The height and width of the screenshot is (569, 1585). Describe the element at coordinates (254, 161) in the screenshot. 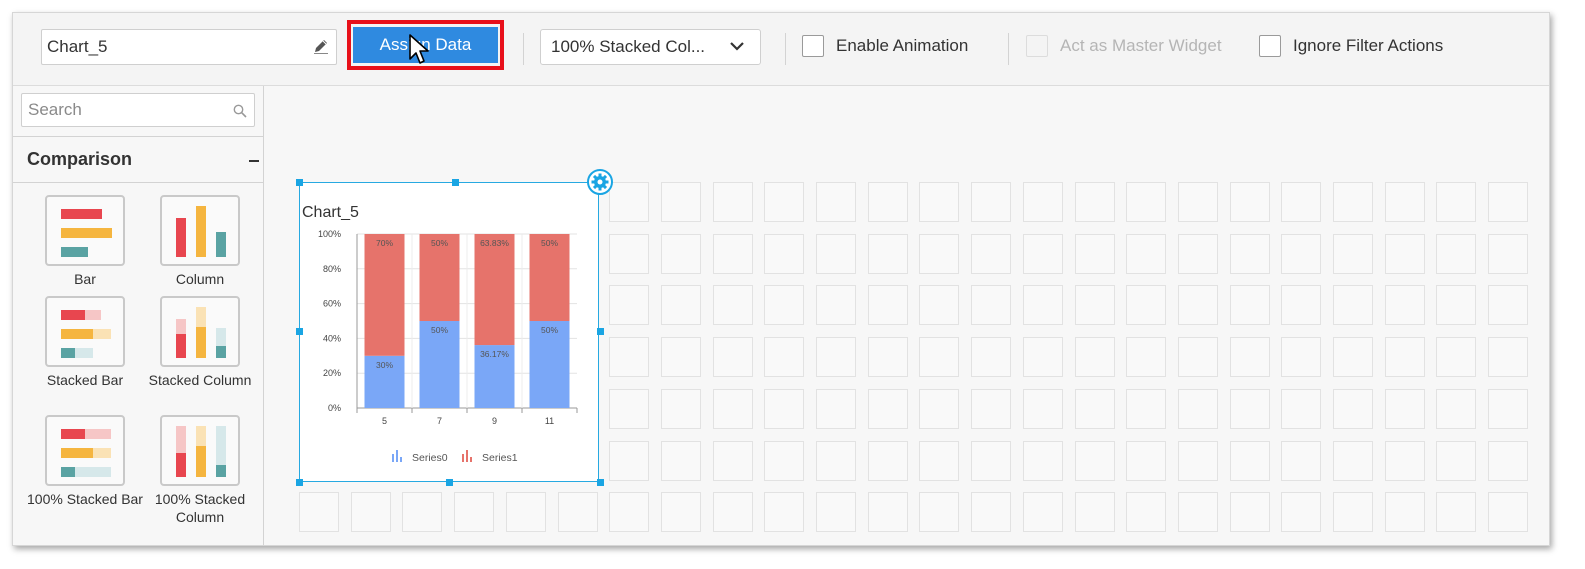

I see `collapse-icon` at that location.